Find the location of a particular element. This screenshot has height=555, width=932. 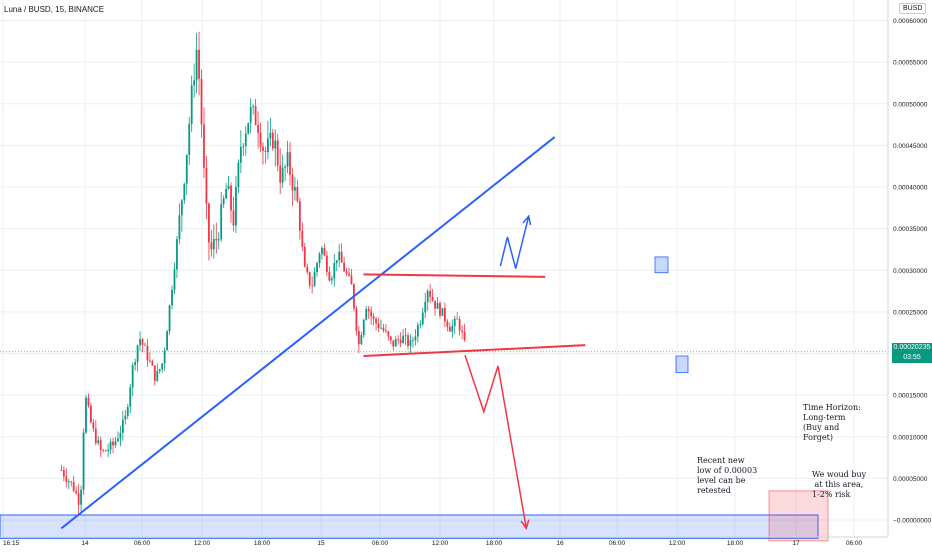

breakdown-box is located at coordinates (682, 364).